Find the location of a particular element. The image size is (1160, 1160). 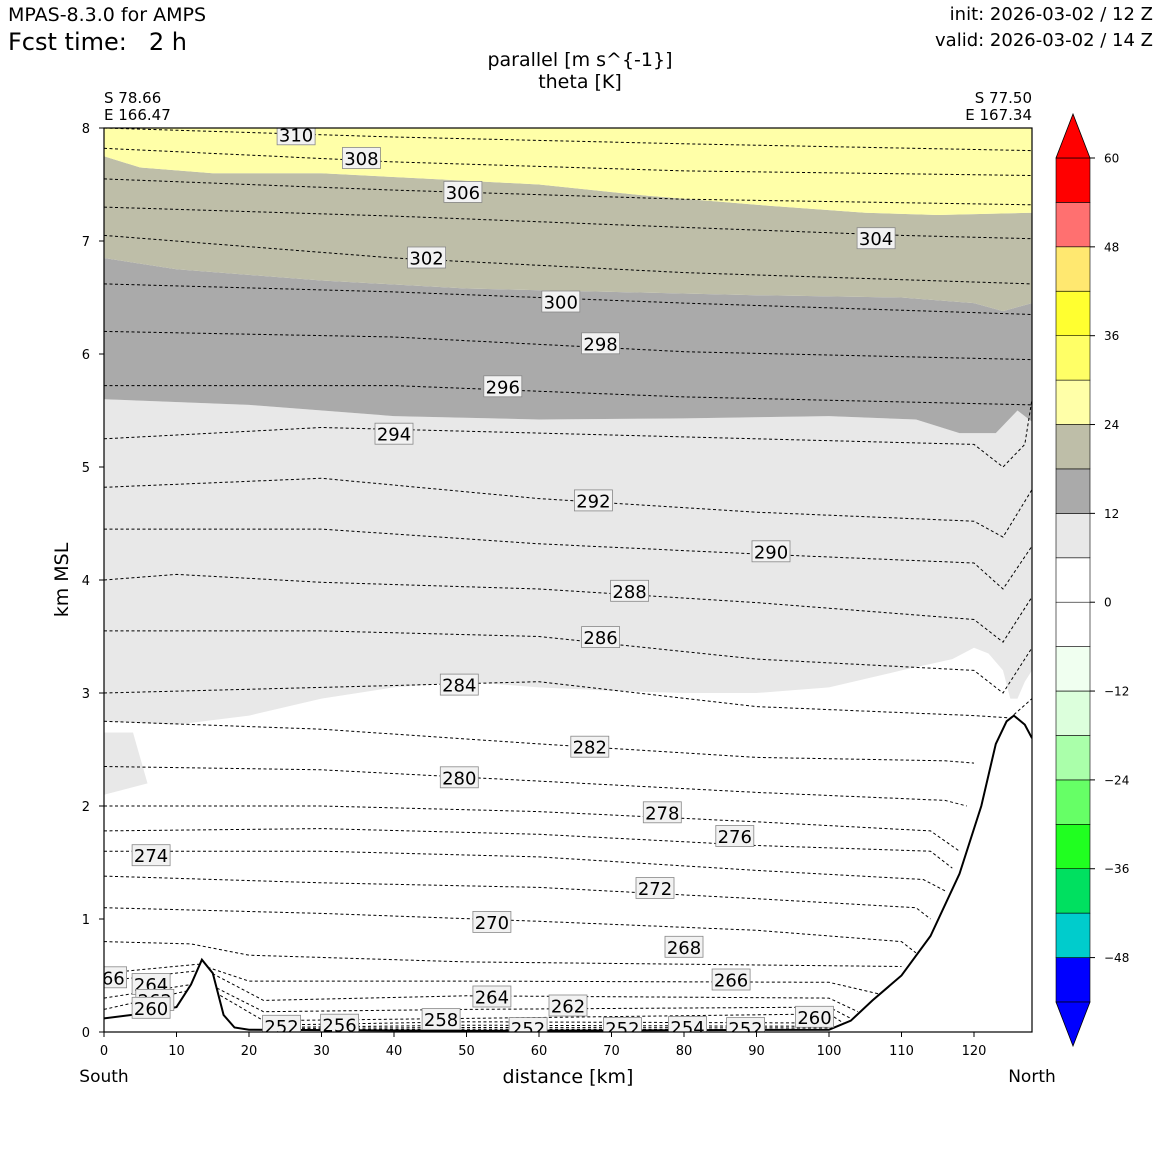

svg-text: 258 is located at coordinates (441, 1020).